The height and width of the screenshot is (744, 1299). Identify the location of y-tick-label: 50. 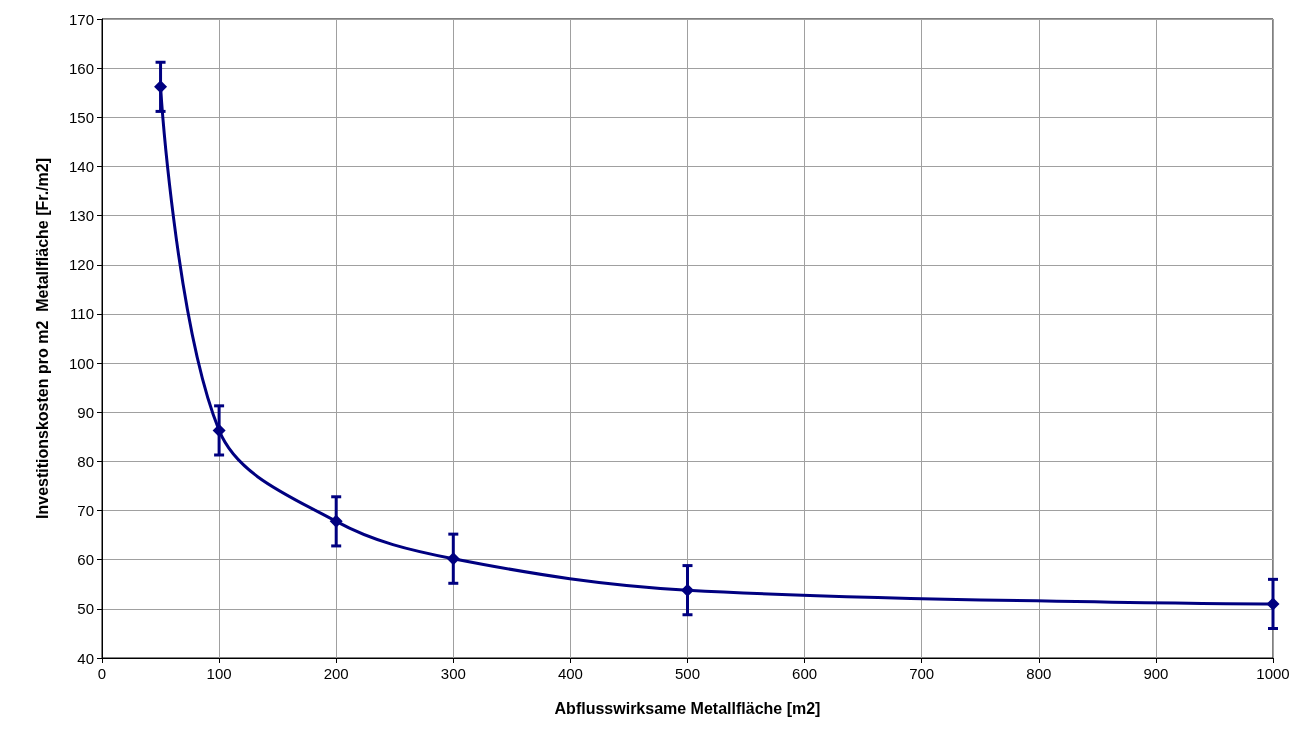
(85, 609).